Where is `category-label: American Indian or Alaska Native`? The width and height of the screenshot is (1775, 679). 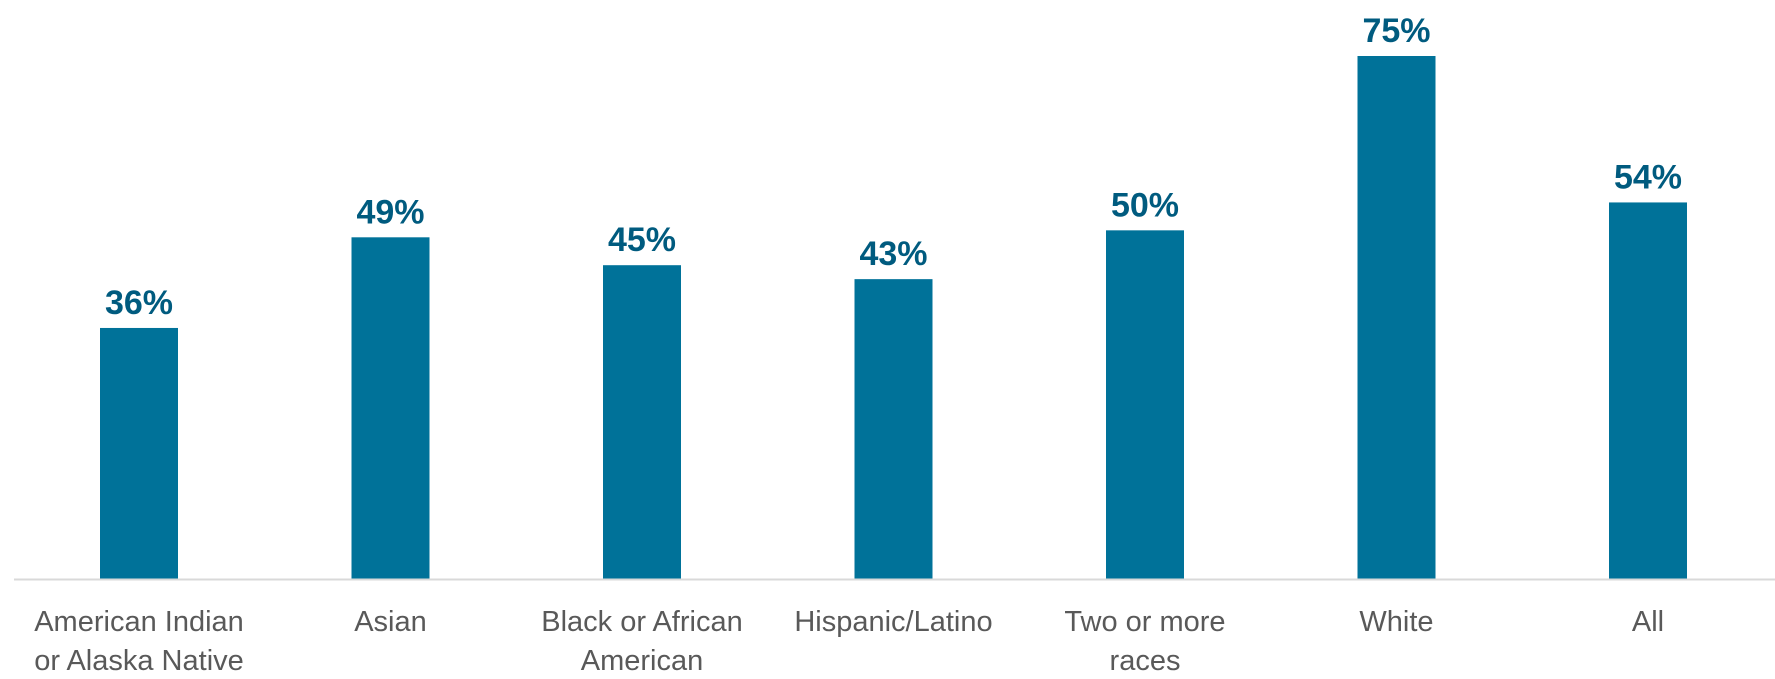 category-label: American Indian or Alaska Native is located at coordinates (139, 641).